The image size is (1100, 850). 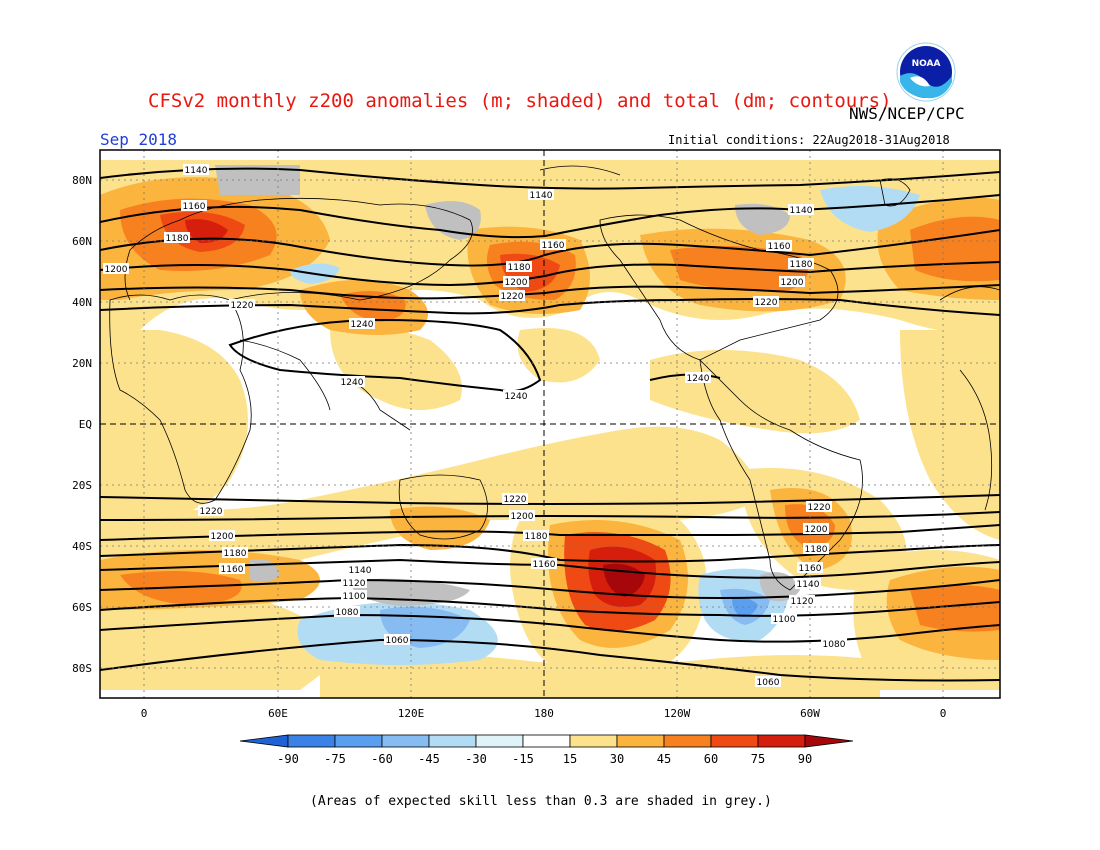 I want to click on colorbar-tick-label: -30, so click(x=476, y=759).